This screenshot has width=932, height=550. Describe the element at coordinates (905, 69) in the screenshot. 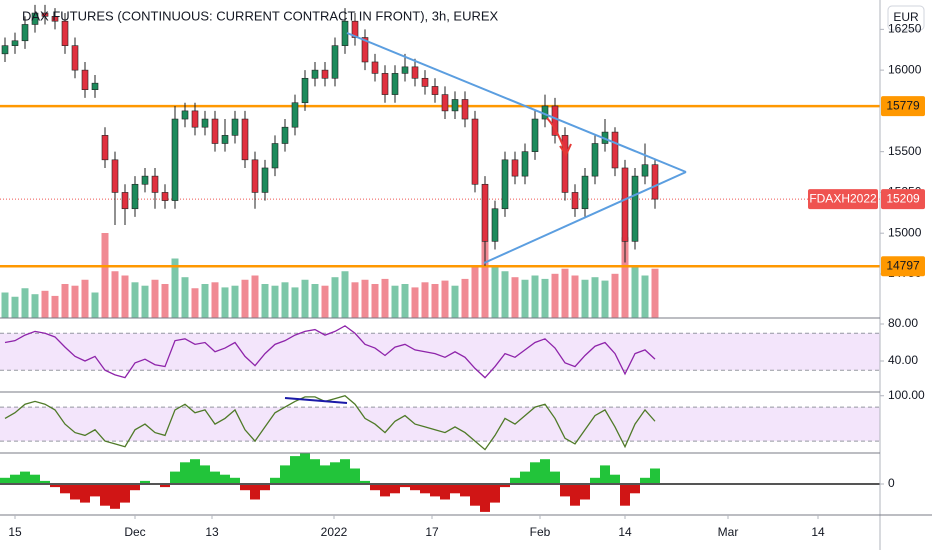

I see `y-tick-label: 16000` at that location.